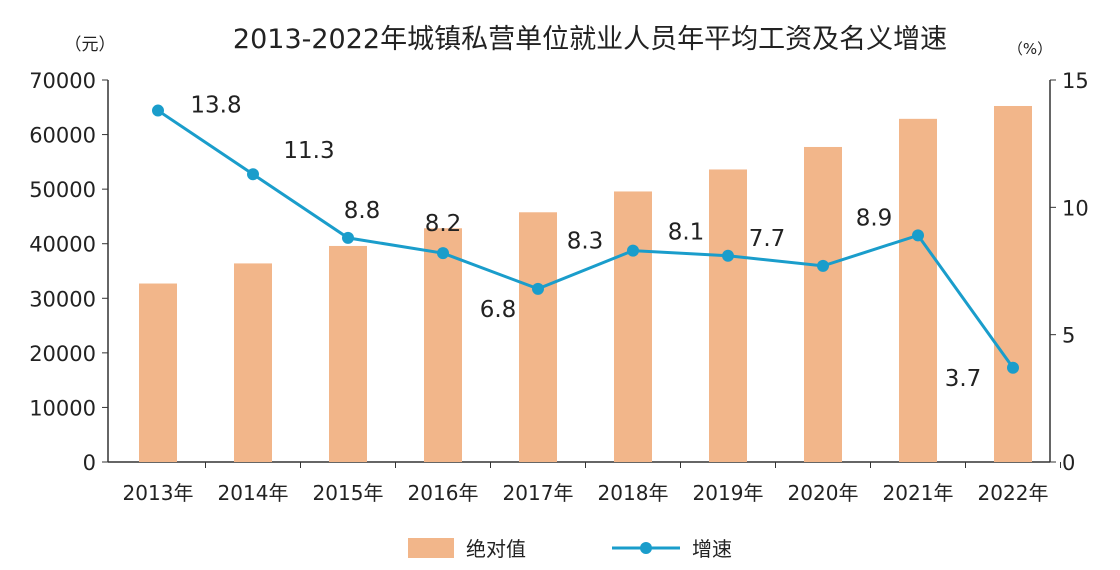 The image size is (1120, 570). I want to click on bar-2018年, so click(633, 326).